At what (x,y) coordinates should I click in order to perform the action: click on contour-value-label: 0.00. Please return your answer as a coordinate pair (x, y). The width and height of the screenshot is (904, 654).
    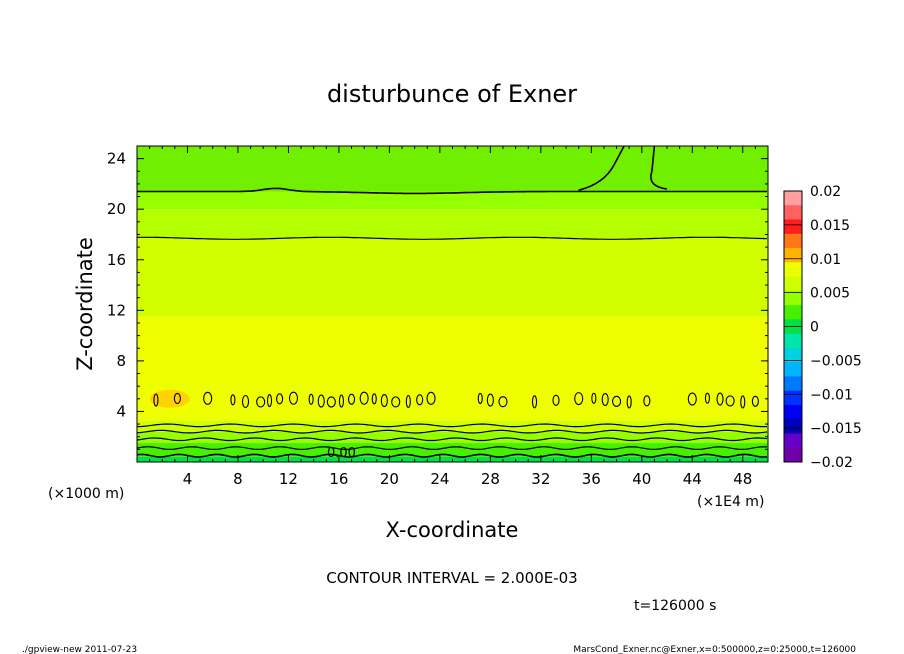
    Looking at the image, I should click on (341, 453).